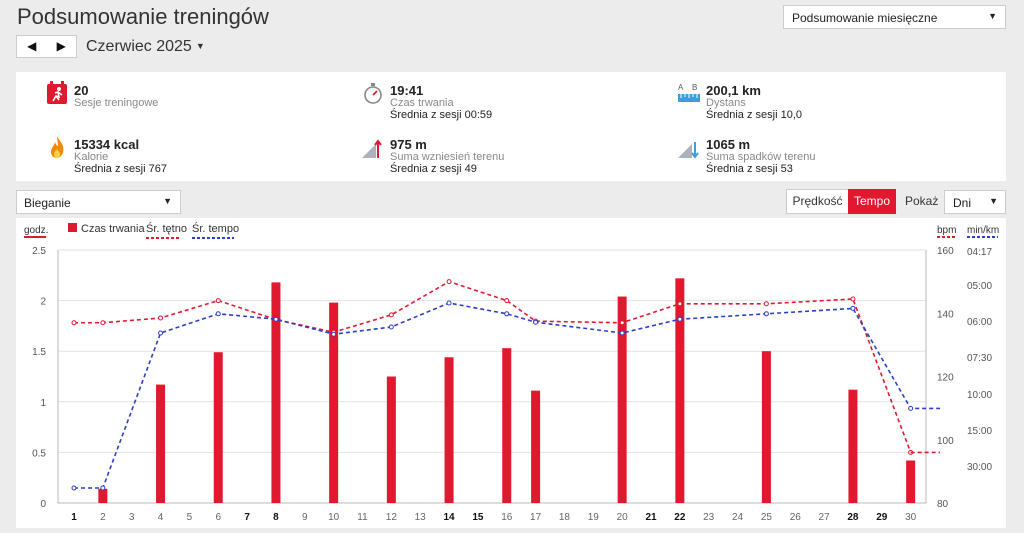  Describe the element at coordinates (166, 228) in the screenshot. I see `legend-heart-rate: Śr. tętno` at that location.